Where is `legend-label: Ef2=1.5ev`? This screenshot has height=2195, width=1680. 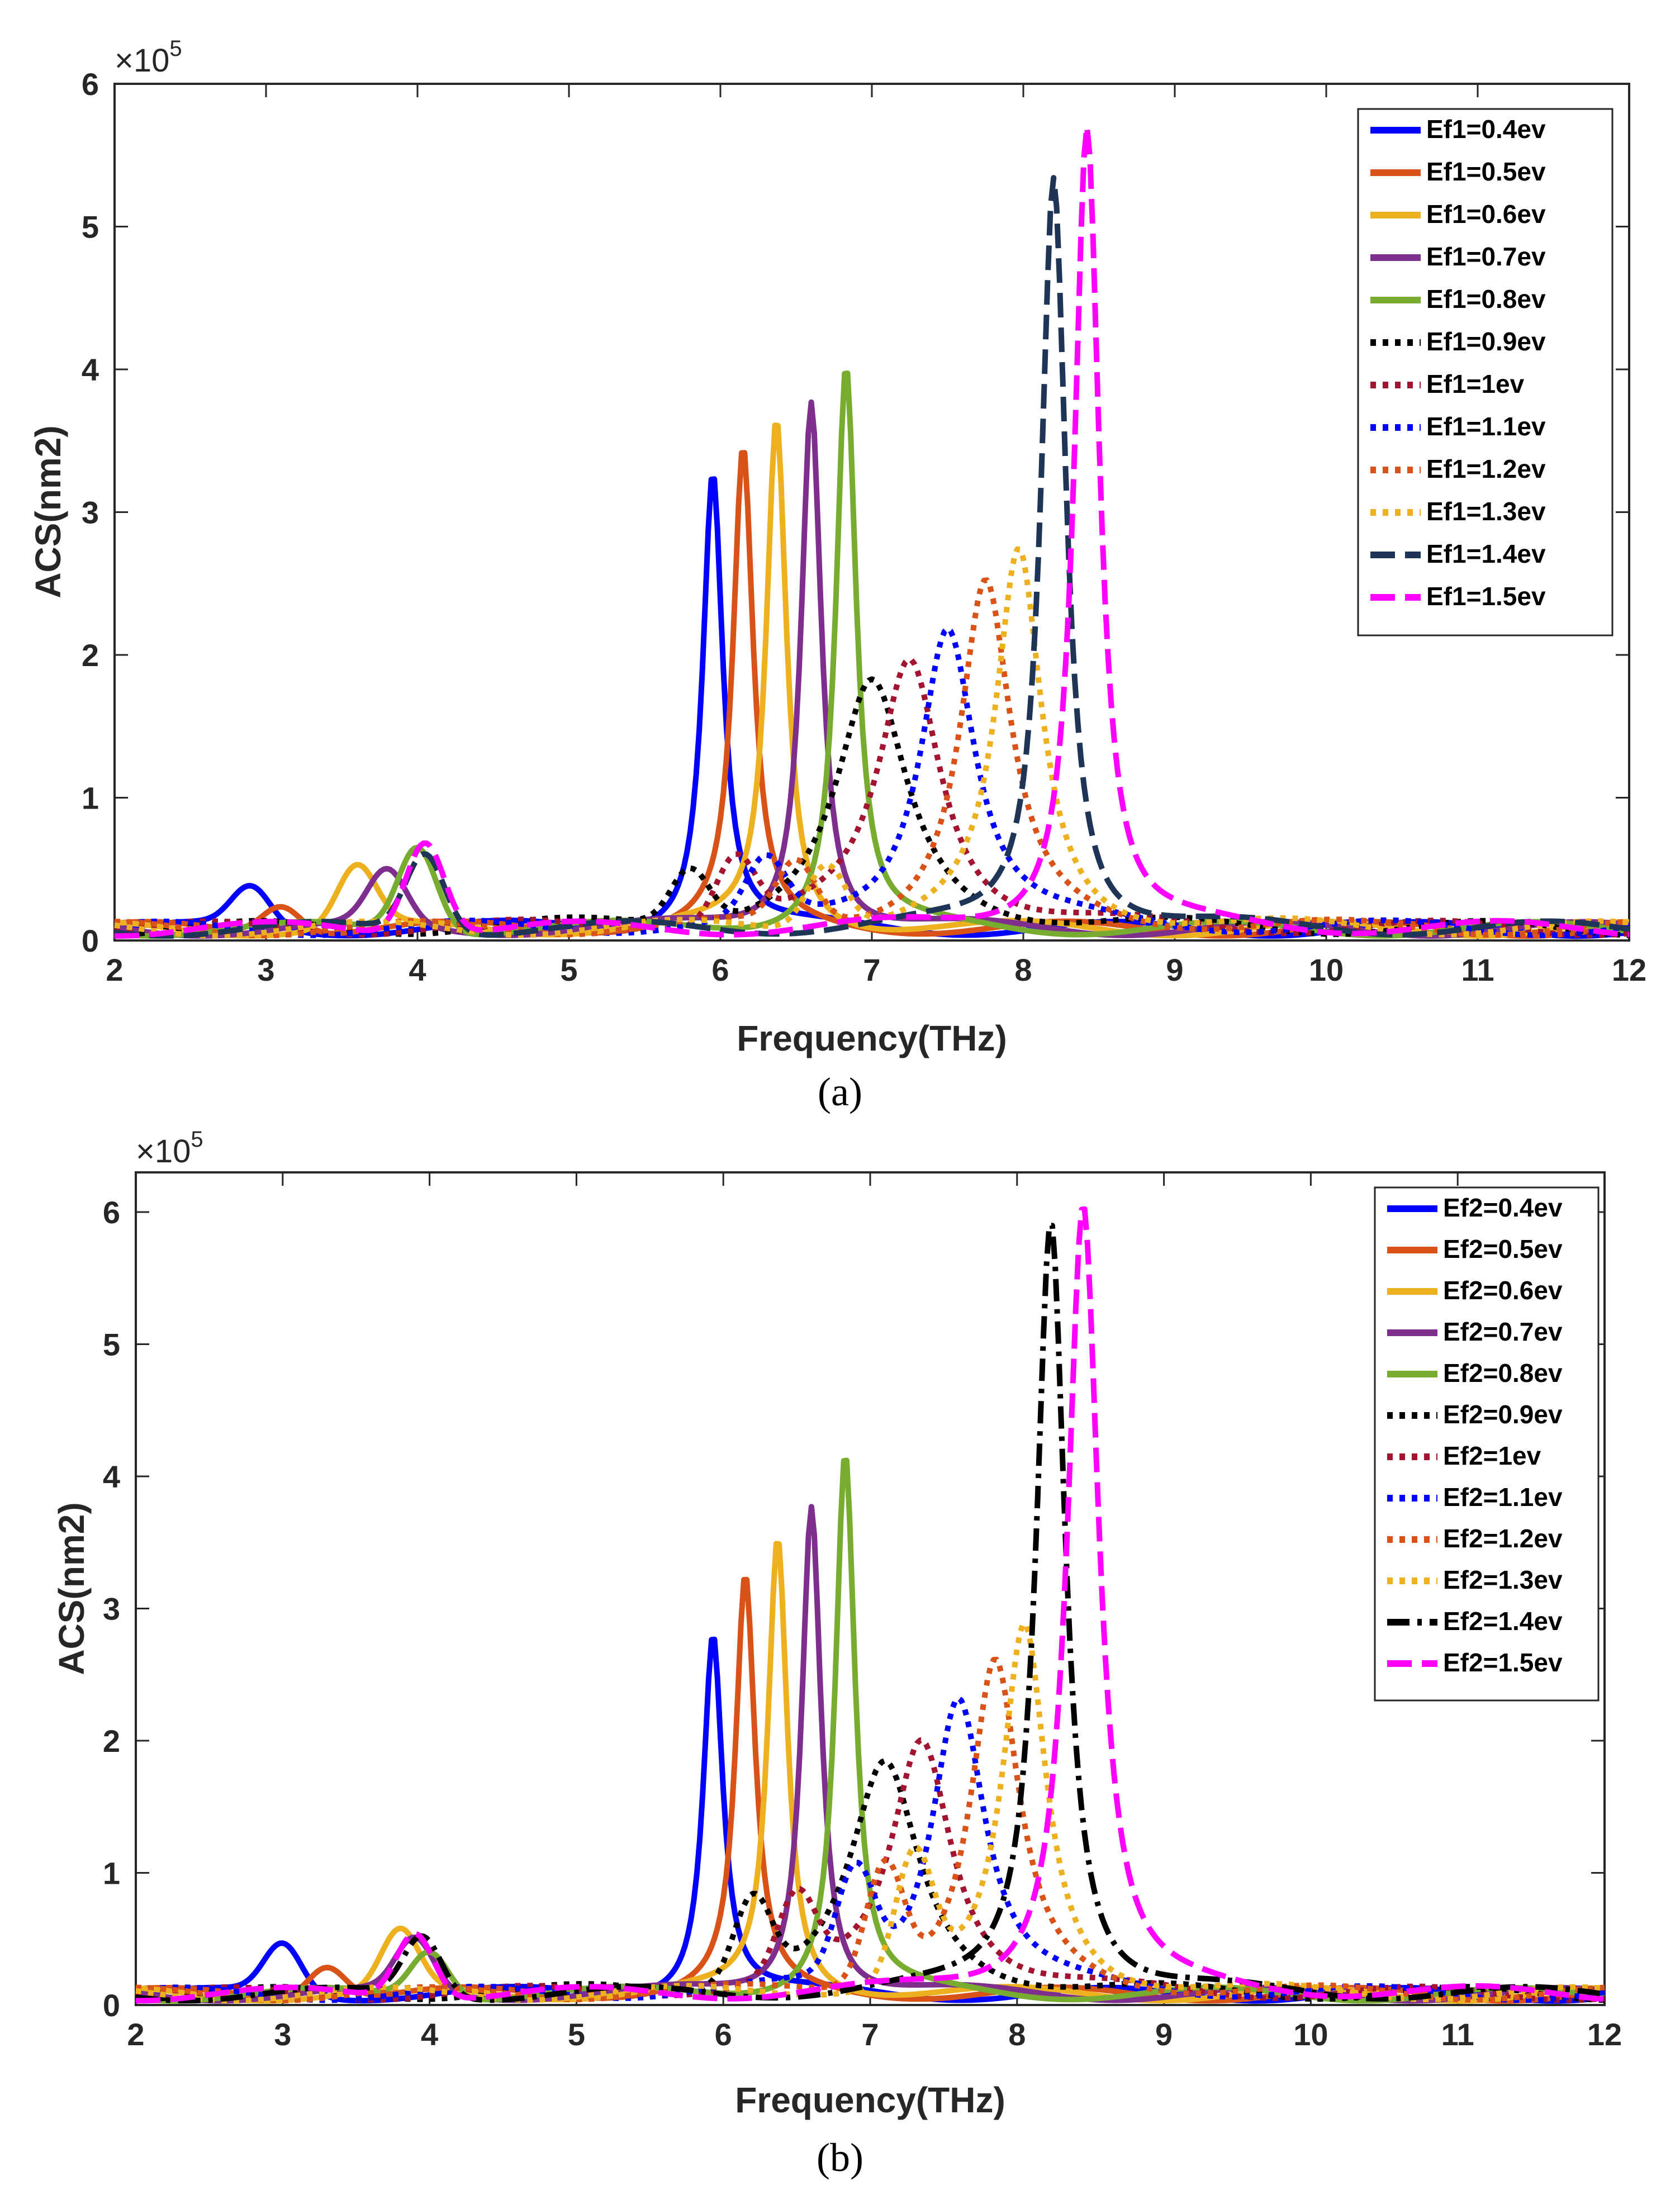
legend-label: Ef2=1.5ev is located at coordinates (1503, 1662).